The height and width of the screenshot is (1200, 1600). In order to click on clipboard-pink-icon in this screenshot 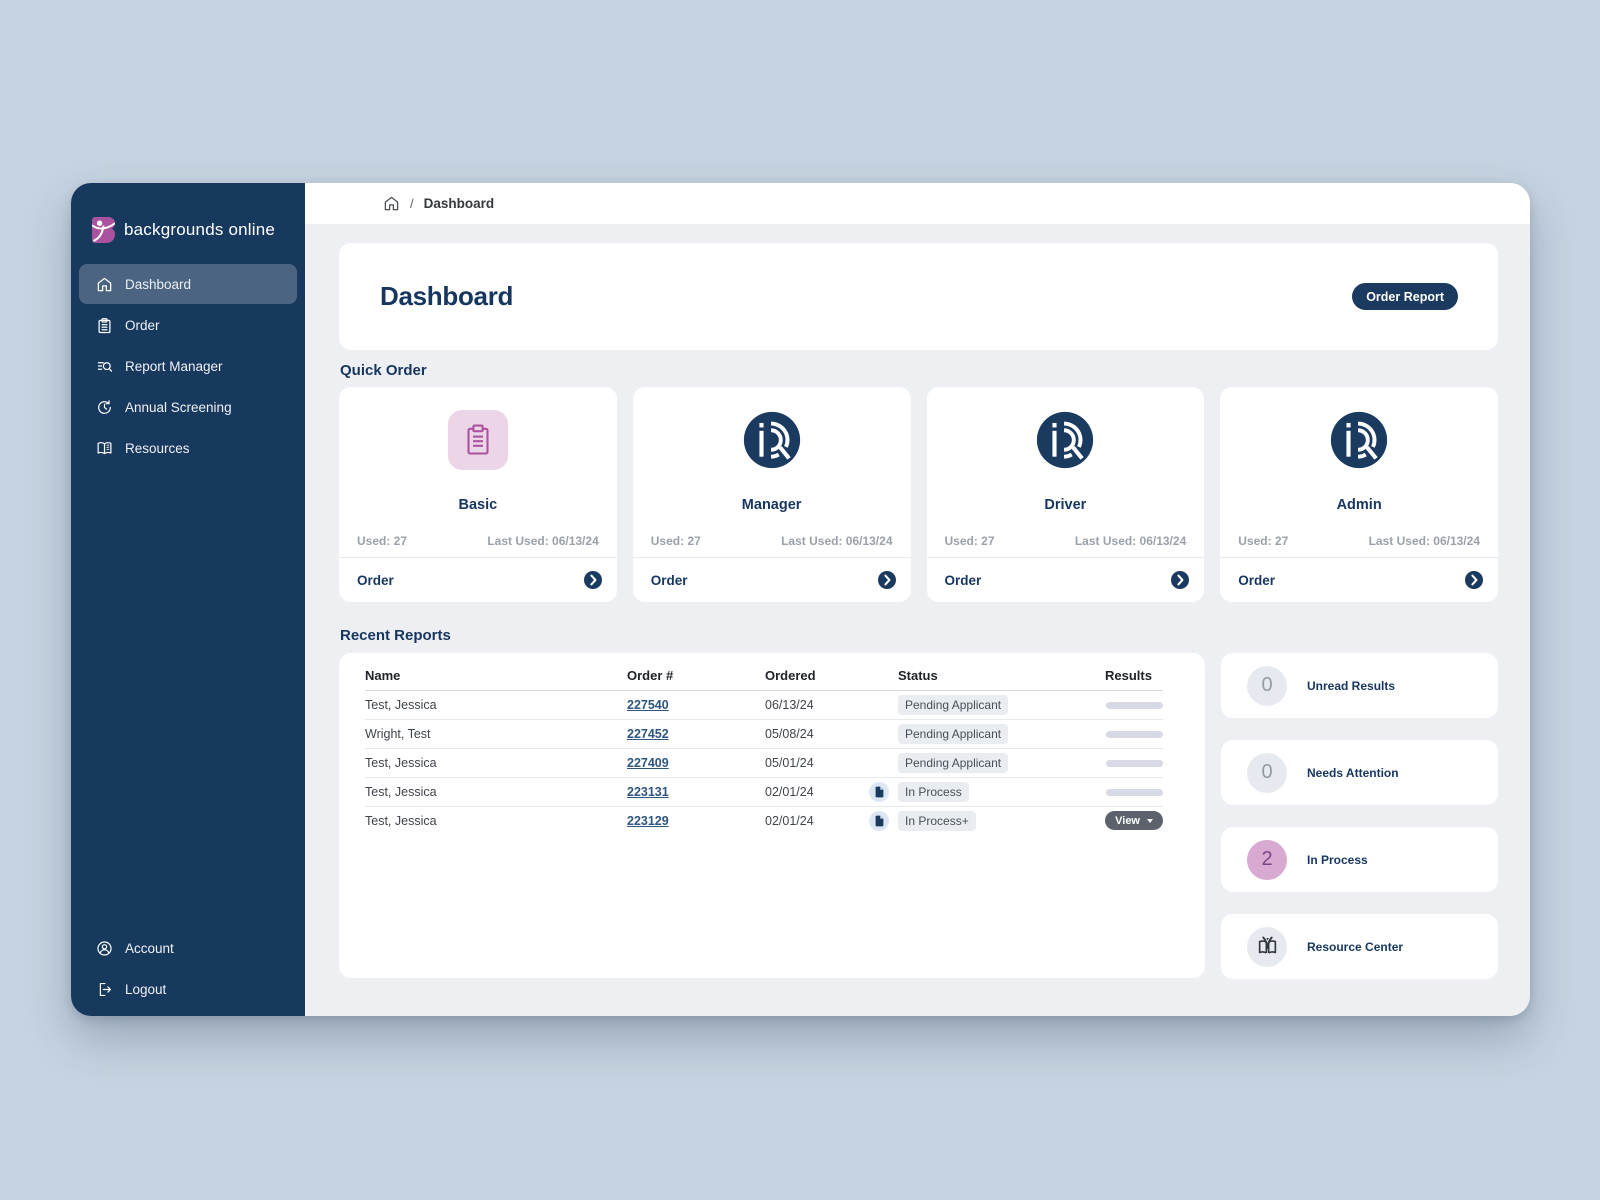, I will do `click(477, 440)`.